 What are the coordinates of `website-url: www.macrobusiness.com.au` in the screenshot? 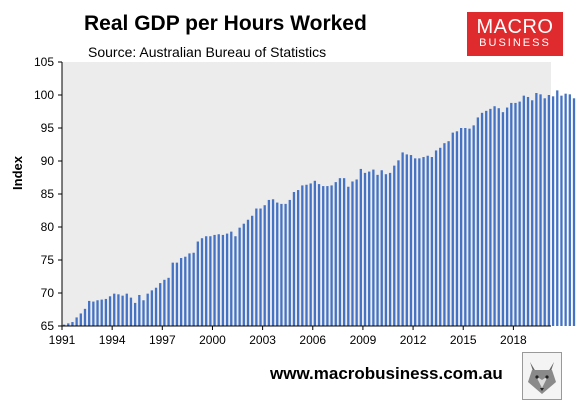 It's located at (386, 373).